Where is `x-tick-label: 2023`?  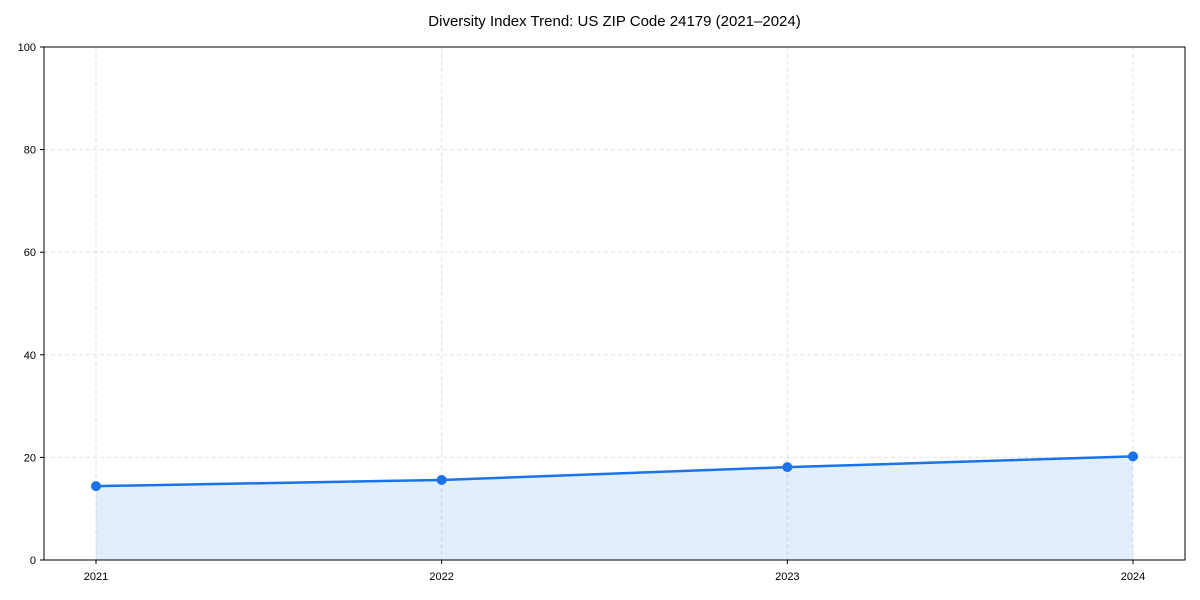 x-tick-label: 2023 is located at coordinates (787, 577).